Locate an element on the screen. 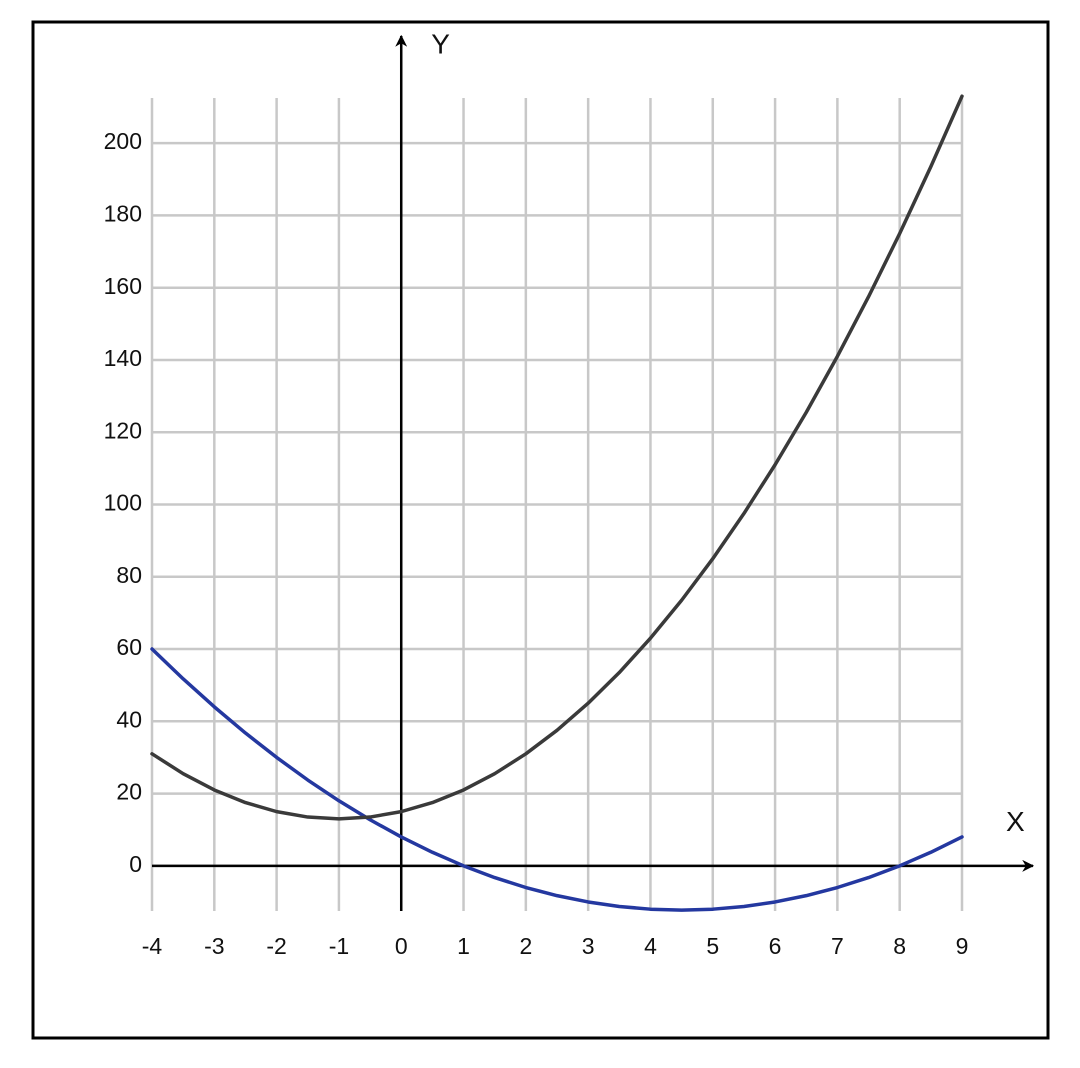  y-tick-label: 120 is located at coordinates (123, 430).